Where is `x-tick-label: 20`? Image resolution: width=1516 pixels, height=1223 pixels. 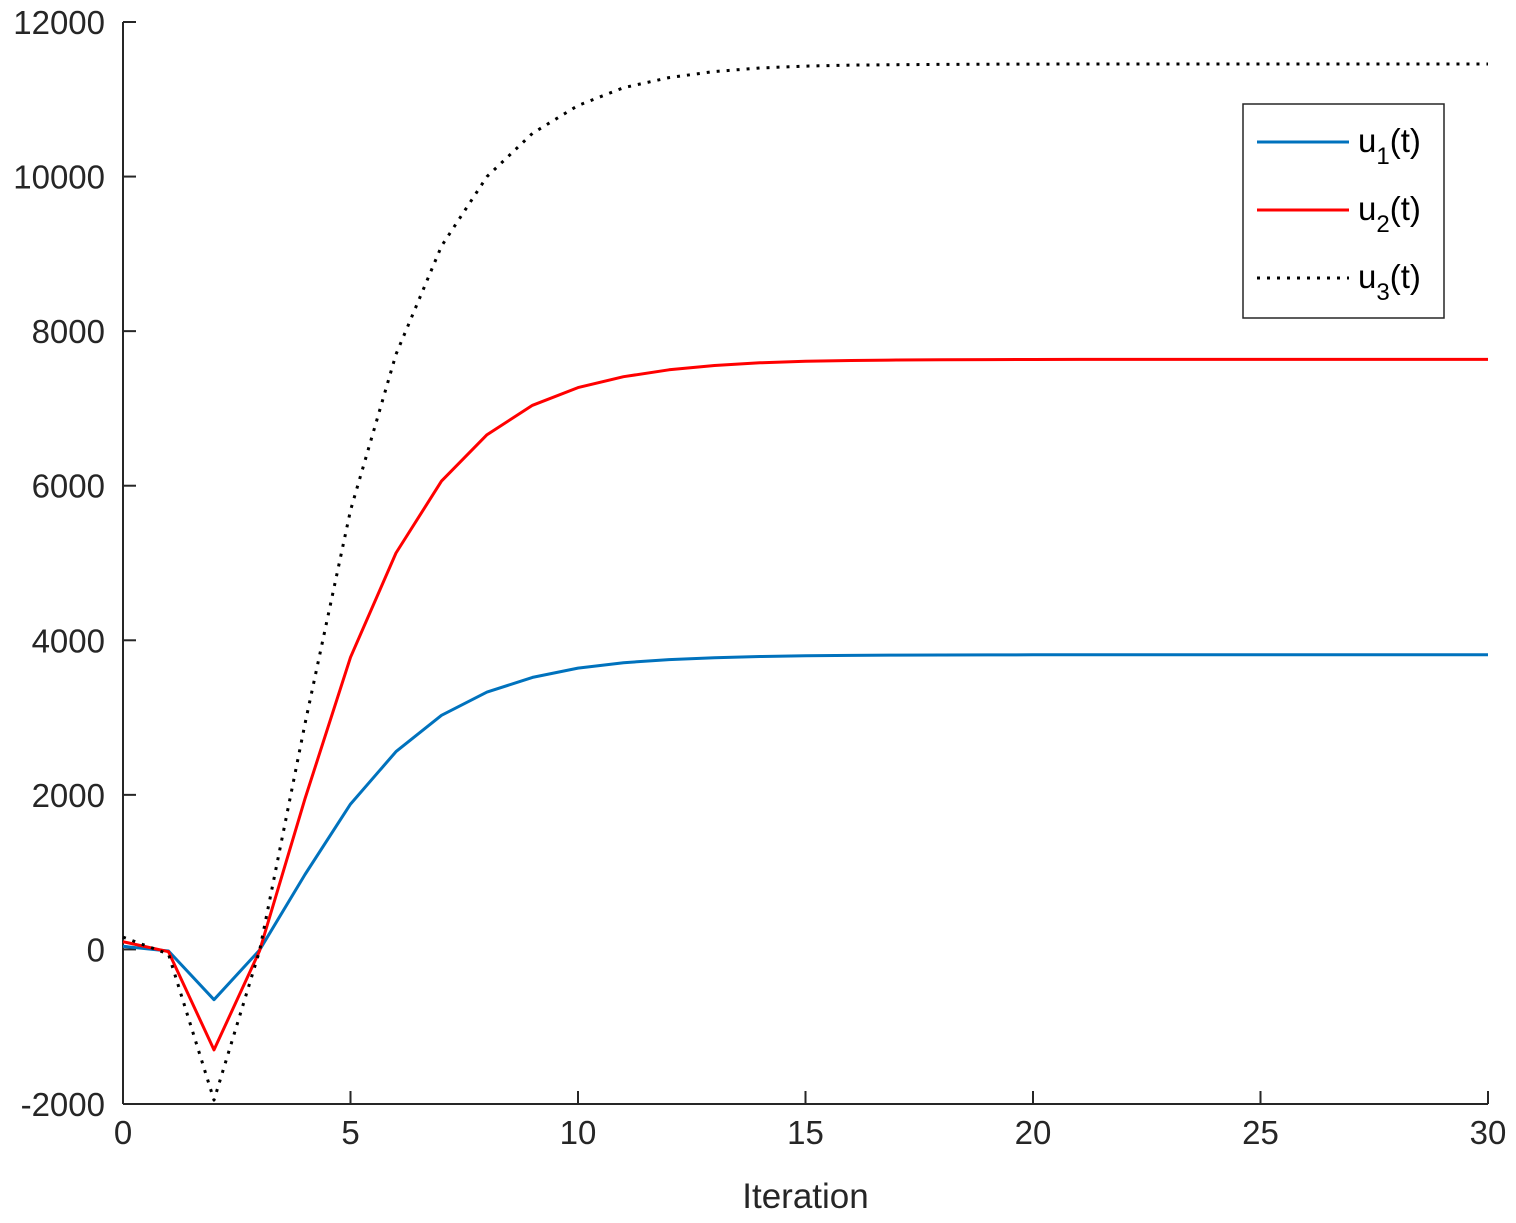
x-tick-label: 20 is located at coordinates (1033, 1132).